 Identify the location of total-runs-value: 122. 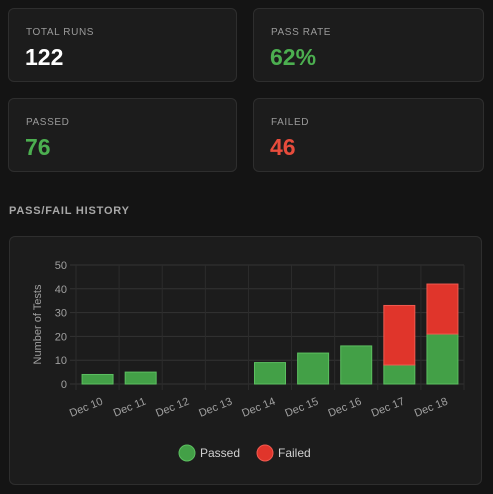
(44, 57).